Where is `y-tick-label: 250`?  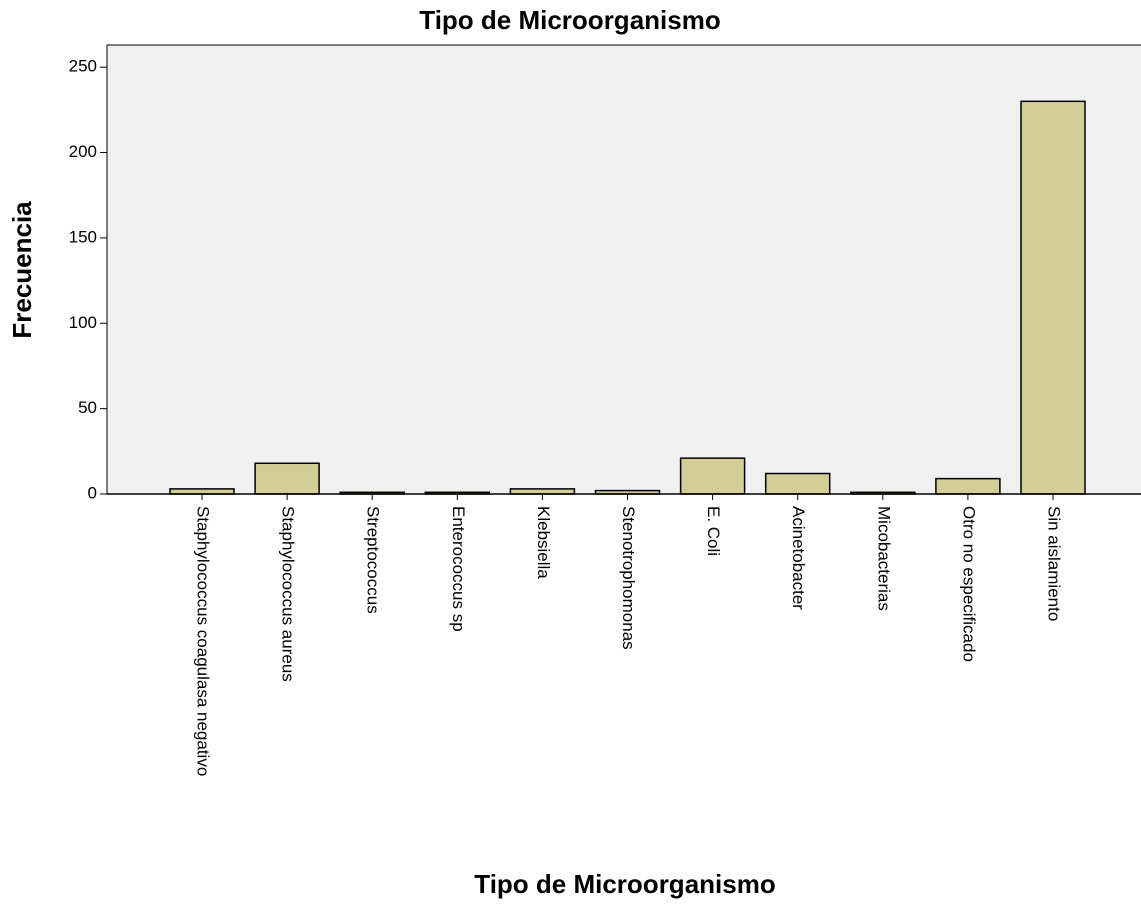 y-tick-label: 250 is located at coordinates (83, 66).